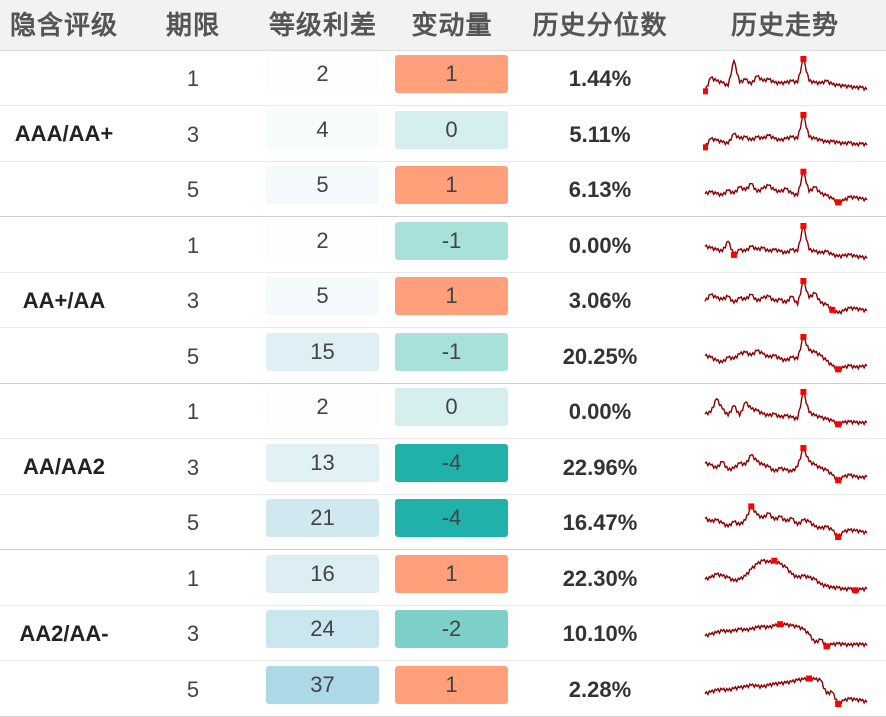 The width and height of the screenshot is (886, 717). Describe the element at coordinates (784, 25) in the screenshot. I see `header-trend: 历史走势` at that location.